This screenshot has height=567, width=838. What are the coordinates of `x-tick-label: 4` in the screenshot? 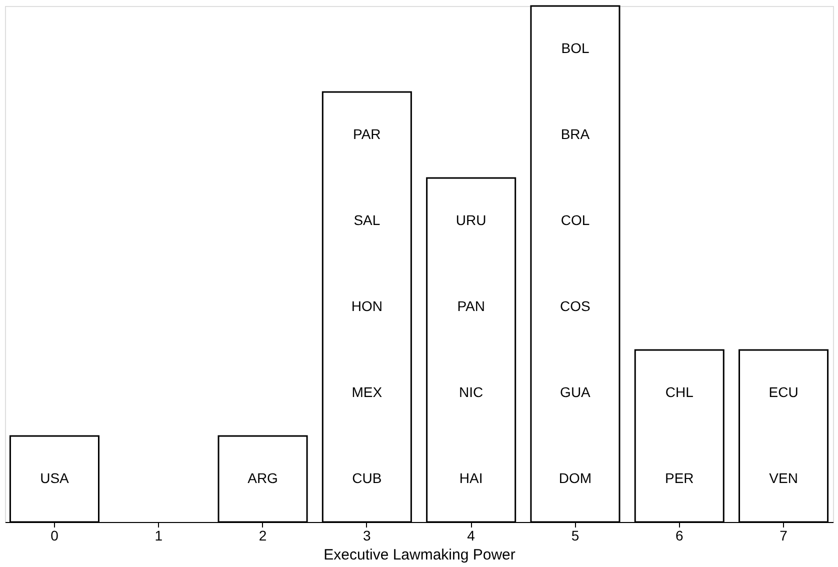 It's located at (471, 536).